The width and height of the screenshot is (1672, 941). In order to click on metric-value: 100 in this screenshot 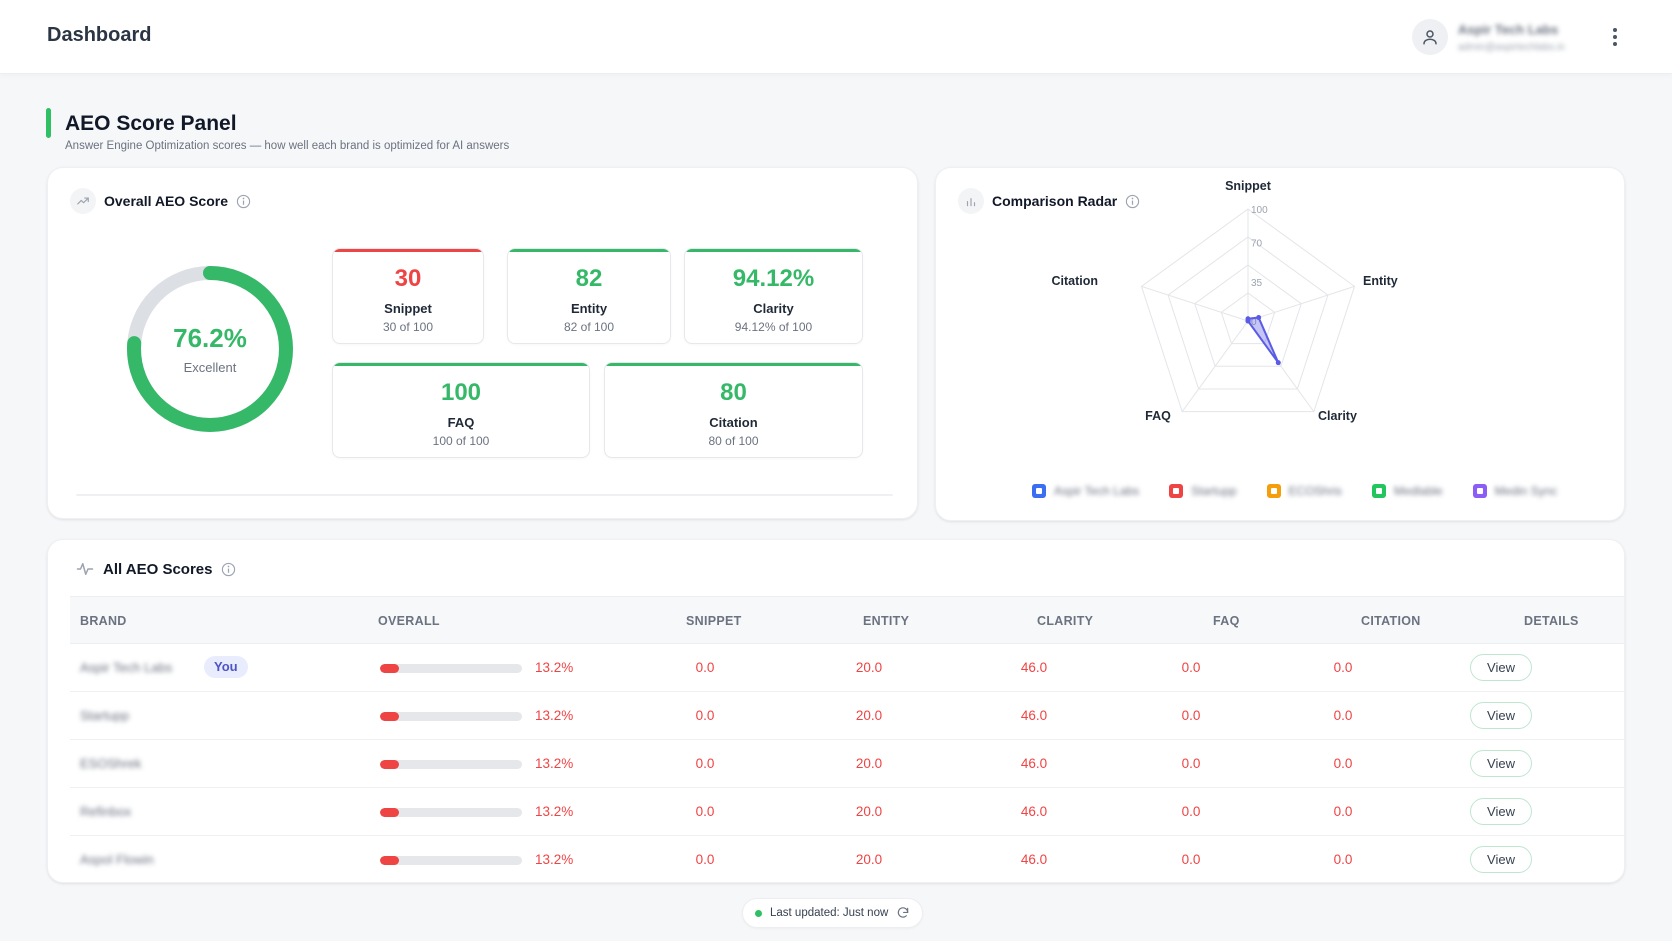, I will do `click(461, 392)`.